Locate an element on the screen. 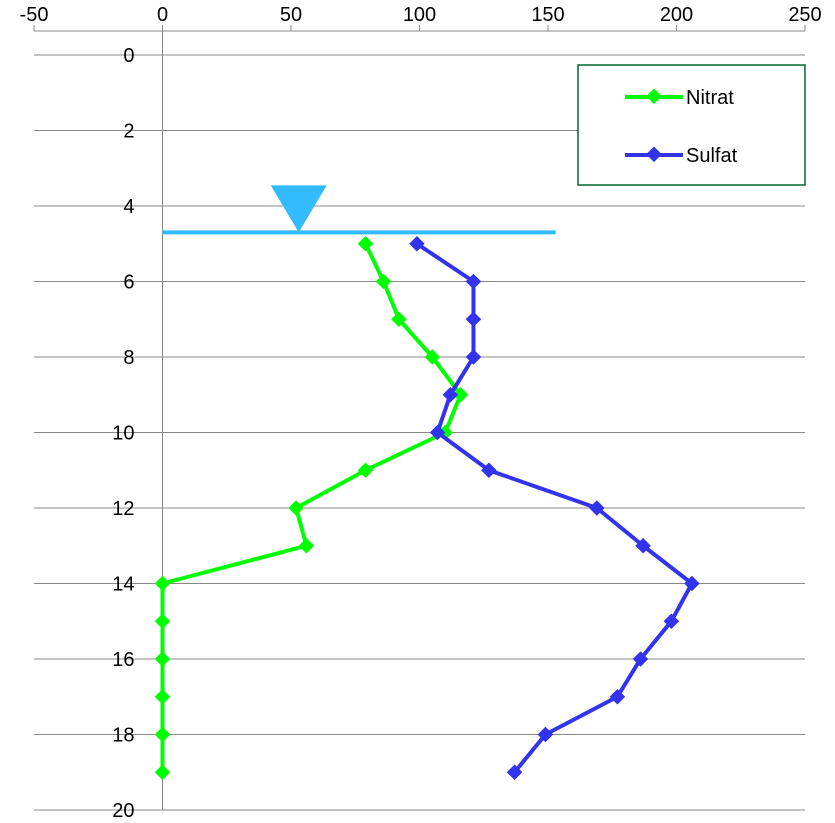 Image resolution: width=835 pixels, height=823 pixels. y-tick-labels: 0 2 4 6 8 10 12 14 16 18 20 is located at coordinates (123, 433).